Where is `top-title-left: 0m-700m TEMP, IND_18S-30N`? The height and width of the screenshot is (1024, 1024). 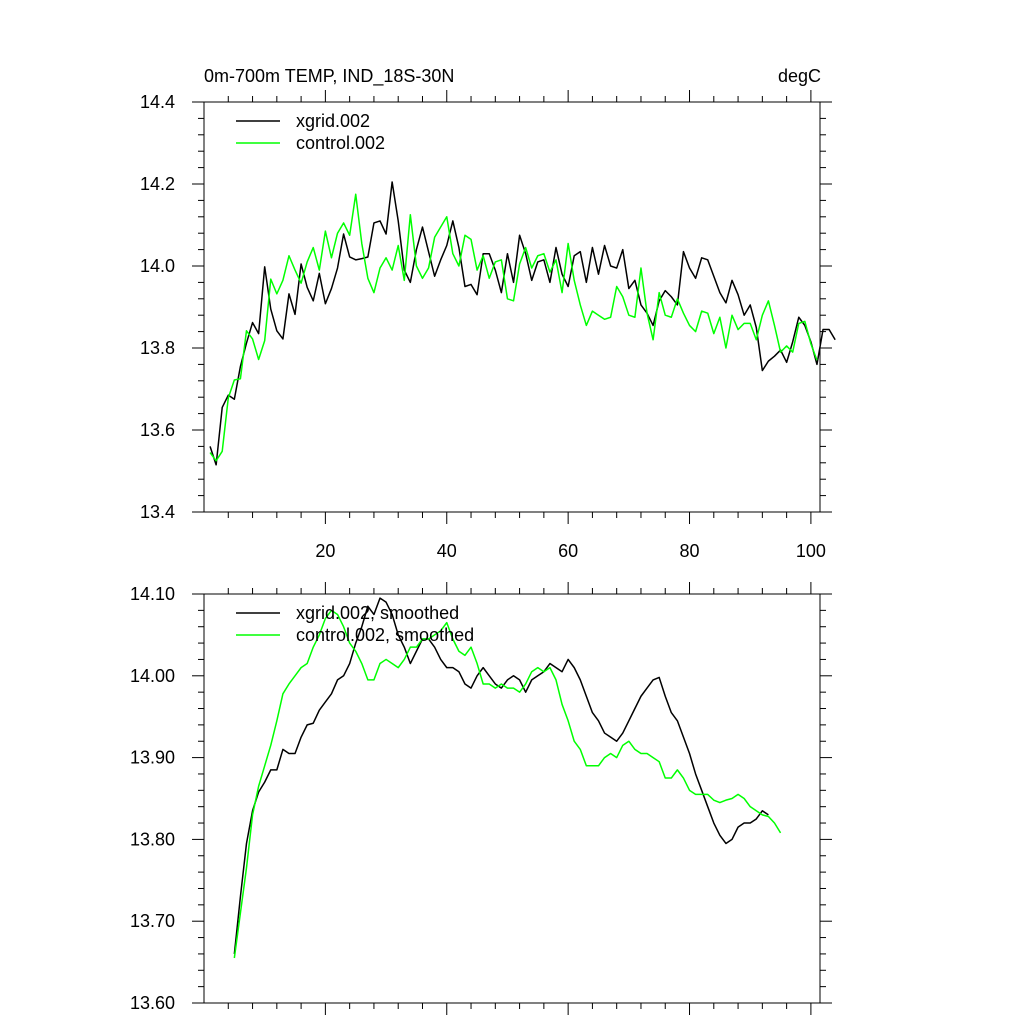
top-title-left: 0m-700m TEMP, IND_18S-30N is located at coordinates (329, 76).